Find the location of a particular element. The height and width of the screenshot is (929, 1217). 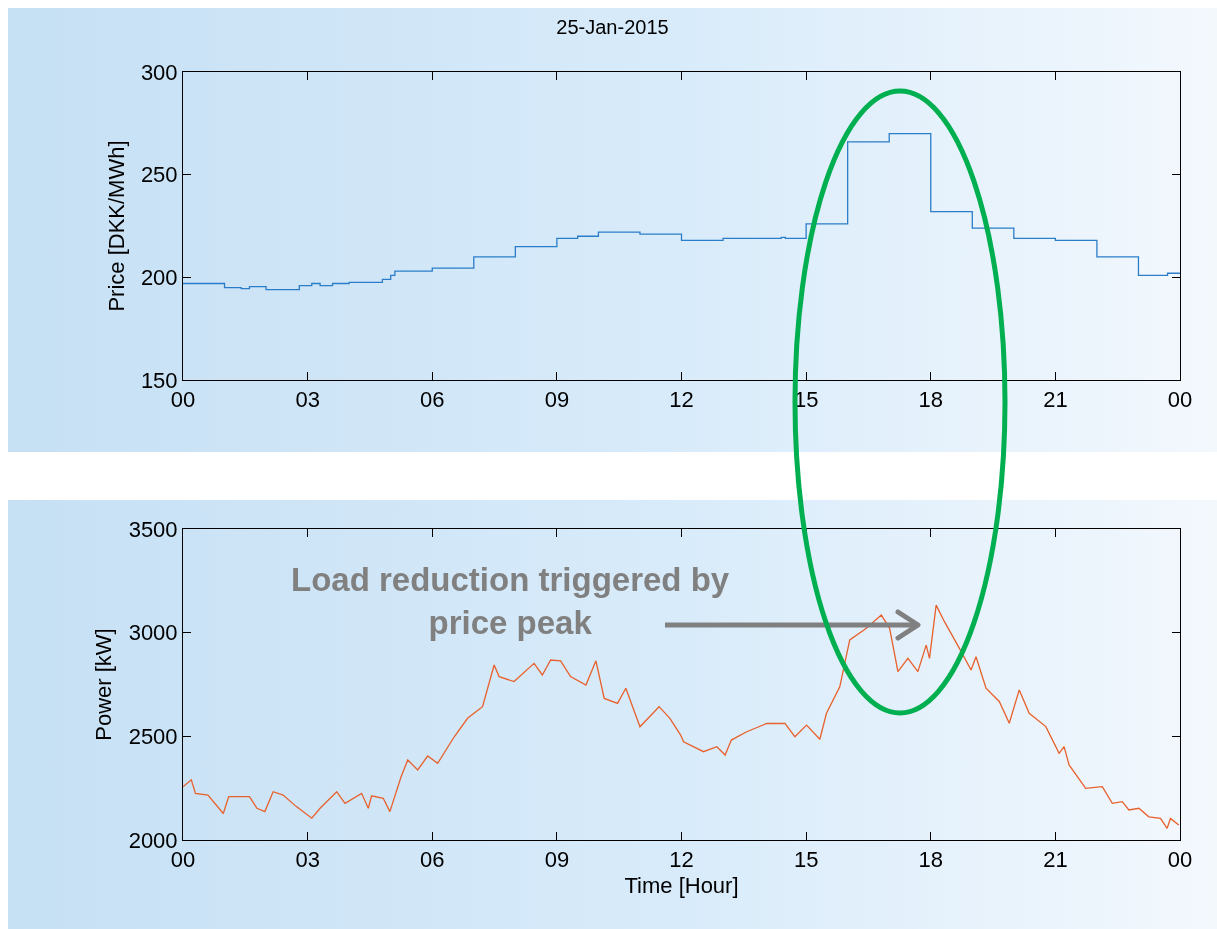

y-tick-label: 300 is located at coordinates (159, 72).